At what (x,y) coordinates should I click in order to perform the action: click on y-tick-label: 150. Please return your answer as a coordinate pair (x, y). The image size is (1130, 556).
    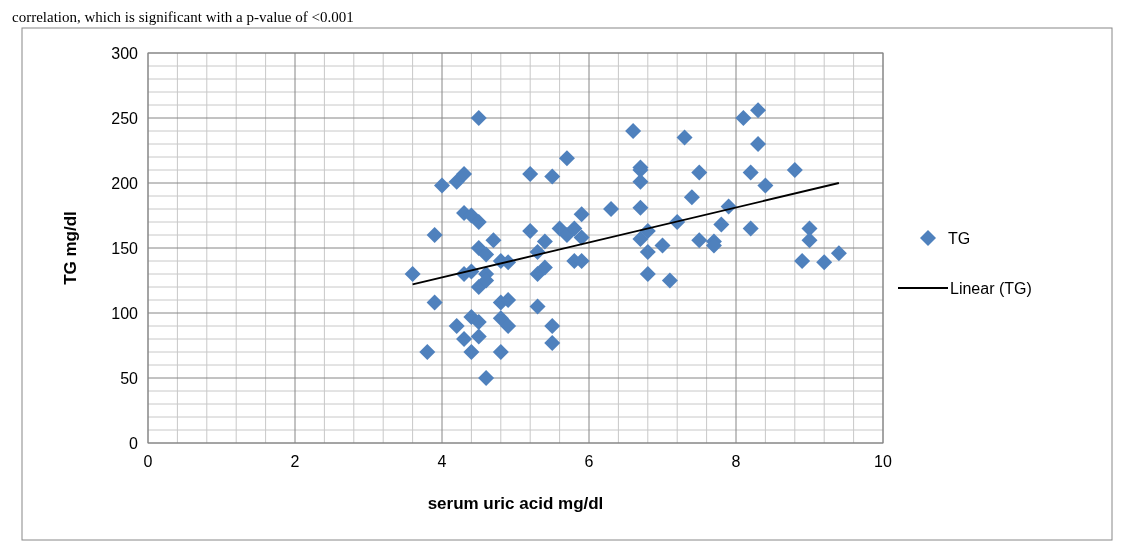
    Looking at the image, I should click on (125, 248).